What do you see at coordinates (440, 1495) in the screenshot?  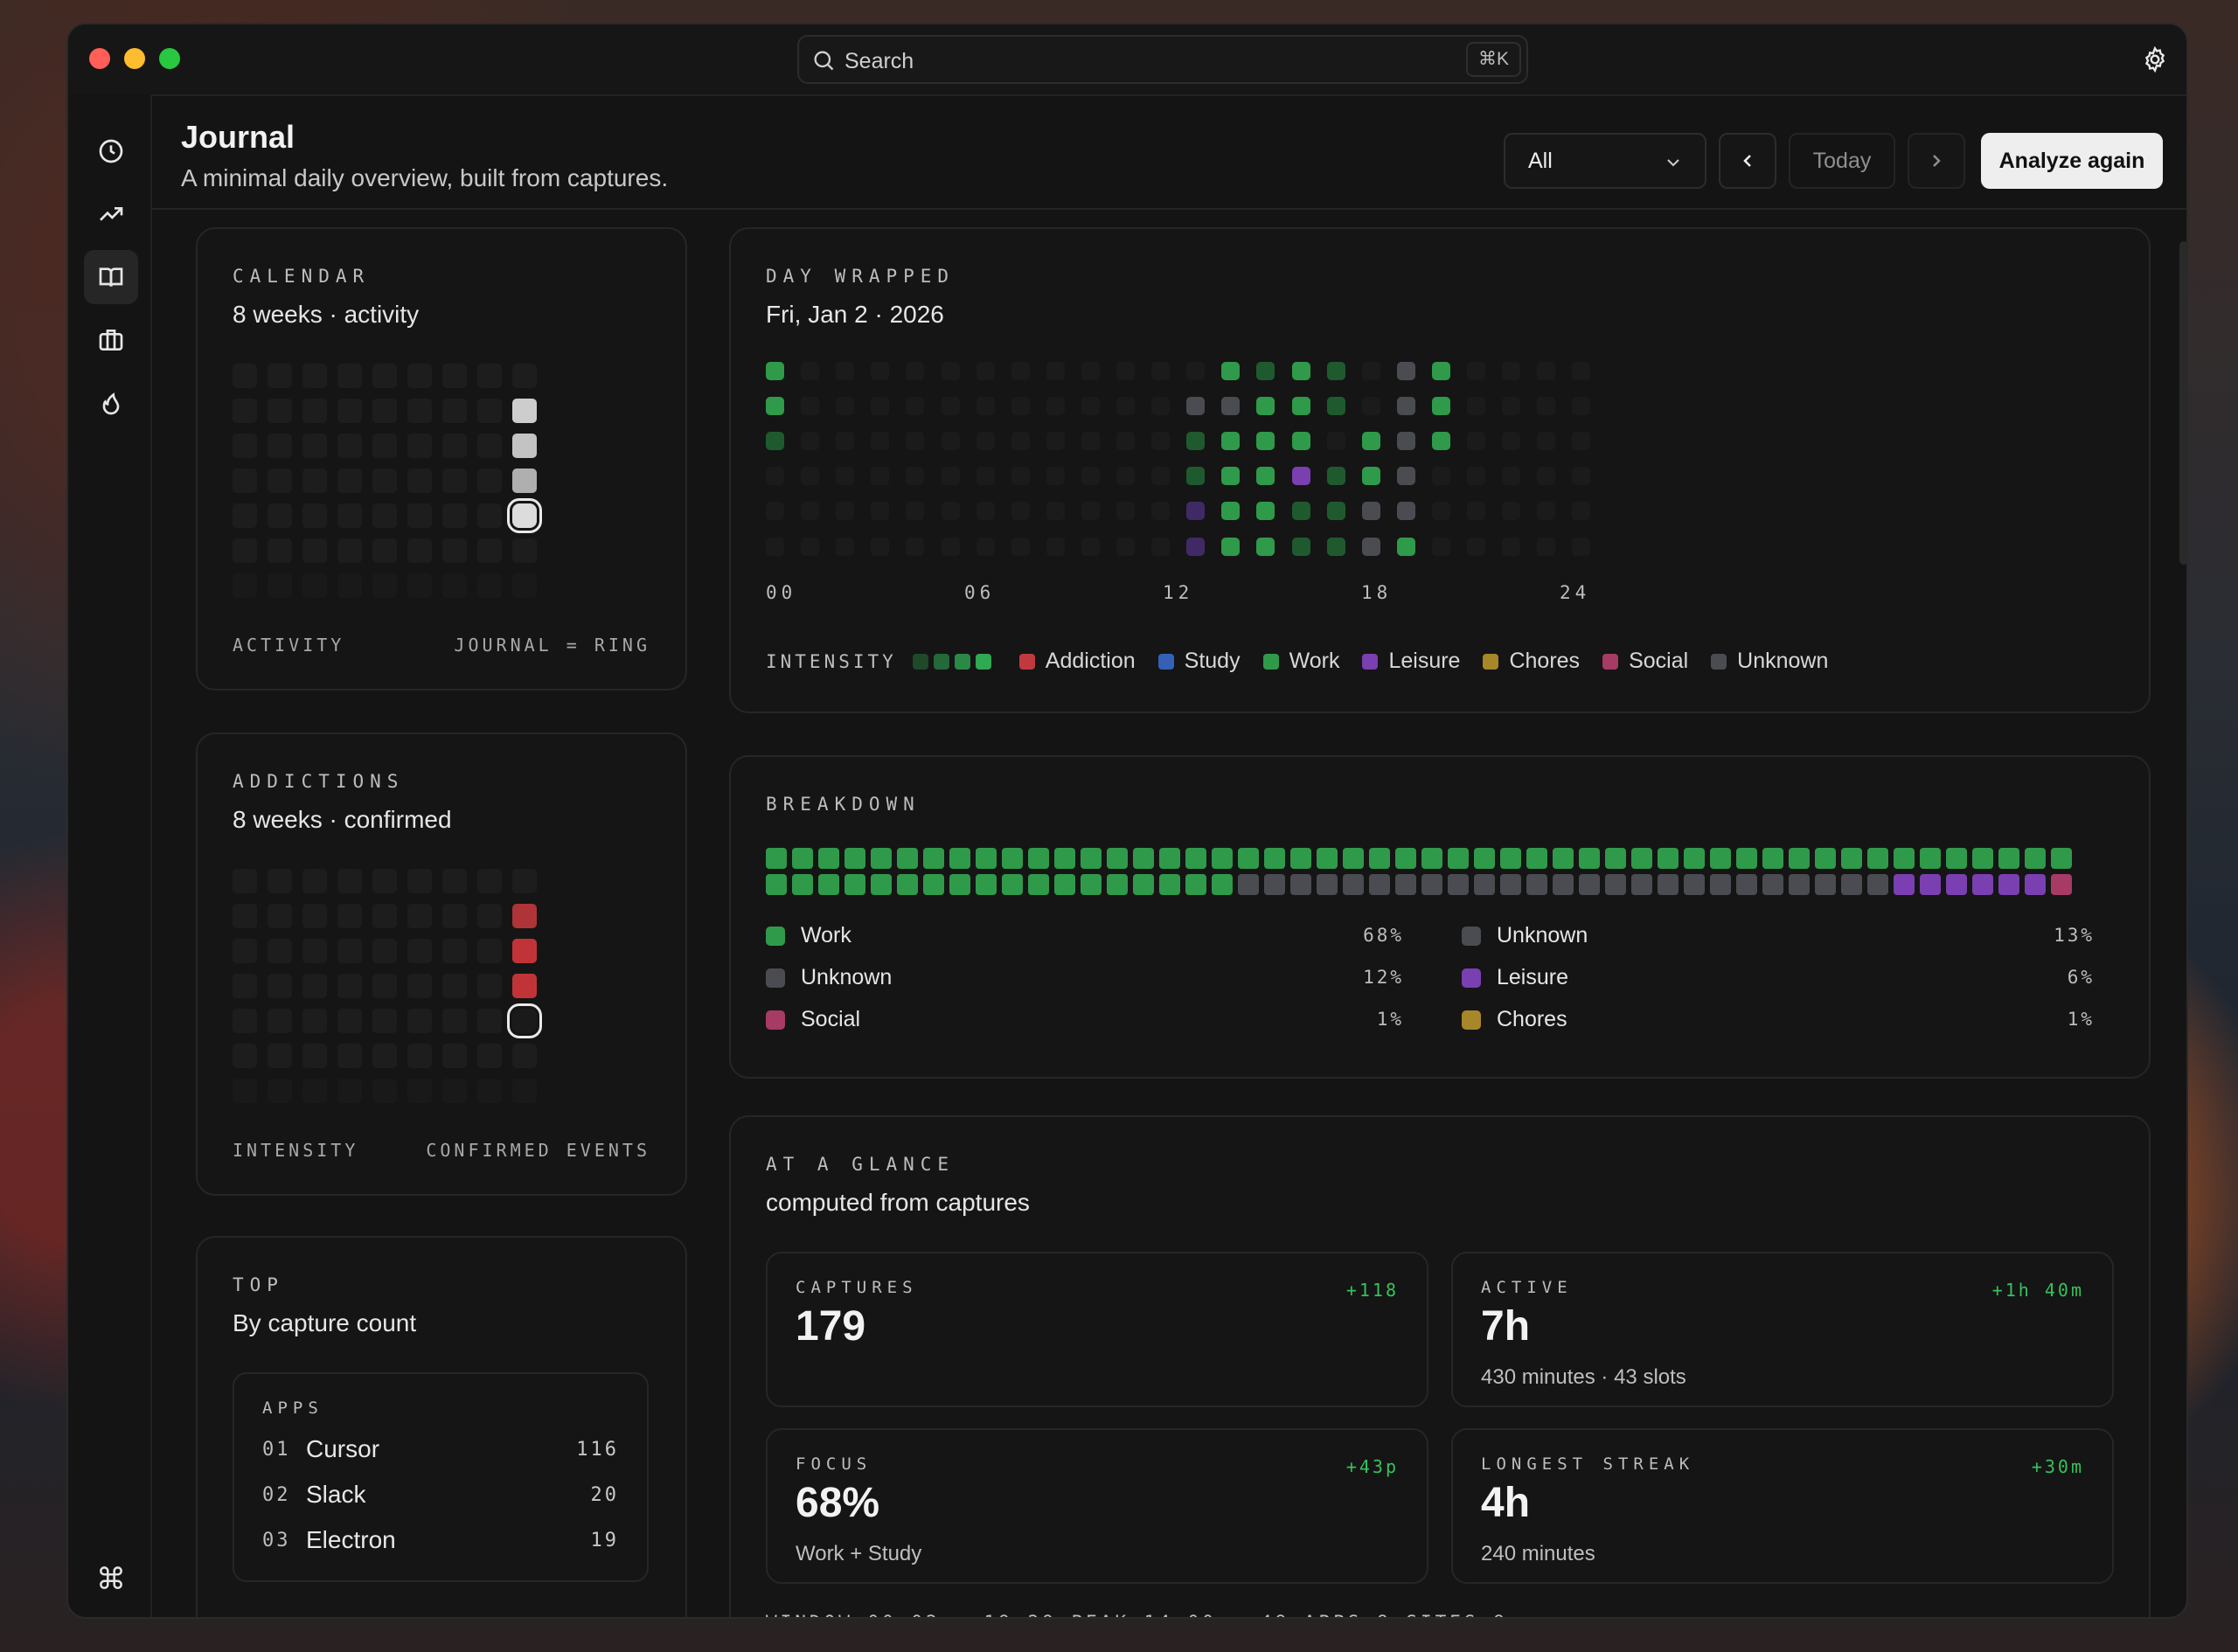 I see `list-item: 02 Slack 20` at bounding box center [440, 1495].